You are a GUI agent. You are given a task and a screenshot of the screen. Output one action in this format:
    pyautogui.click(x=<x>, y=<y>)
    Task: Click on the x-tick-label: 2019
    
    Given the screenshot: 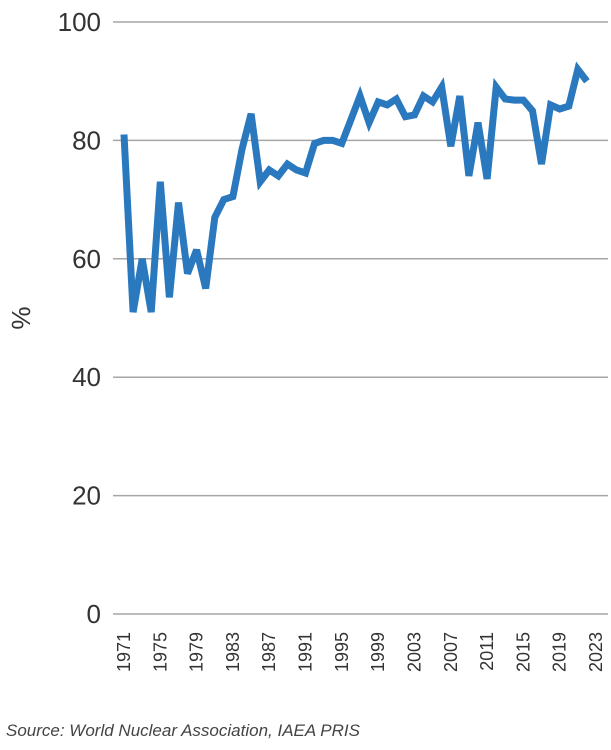 What is the action you would take?
    pyautogui.click(x=560, y=652)
    